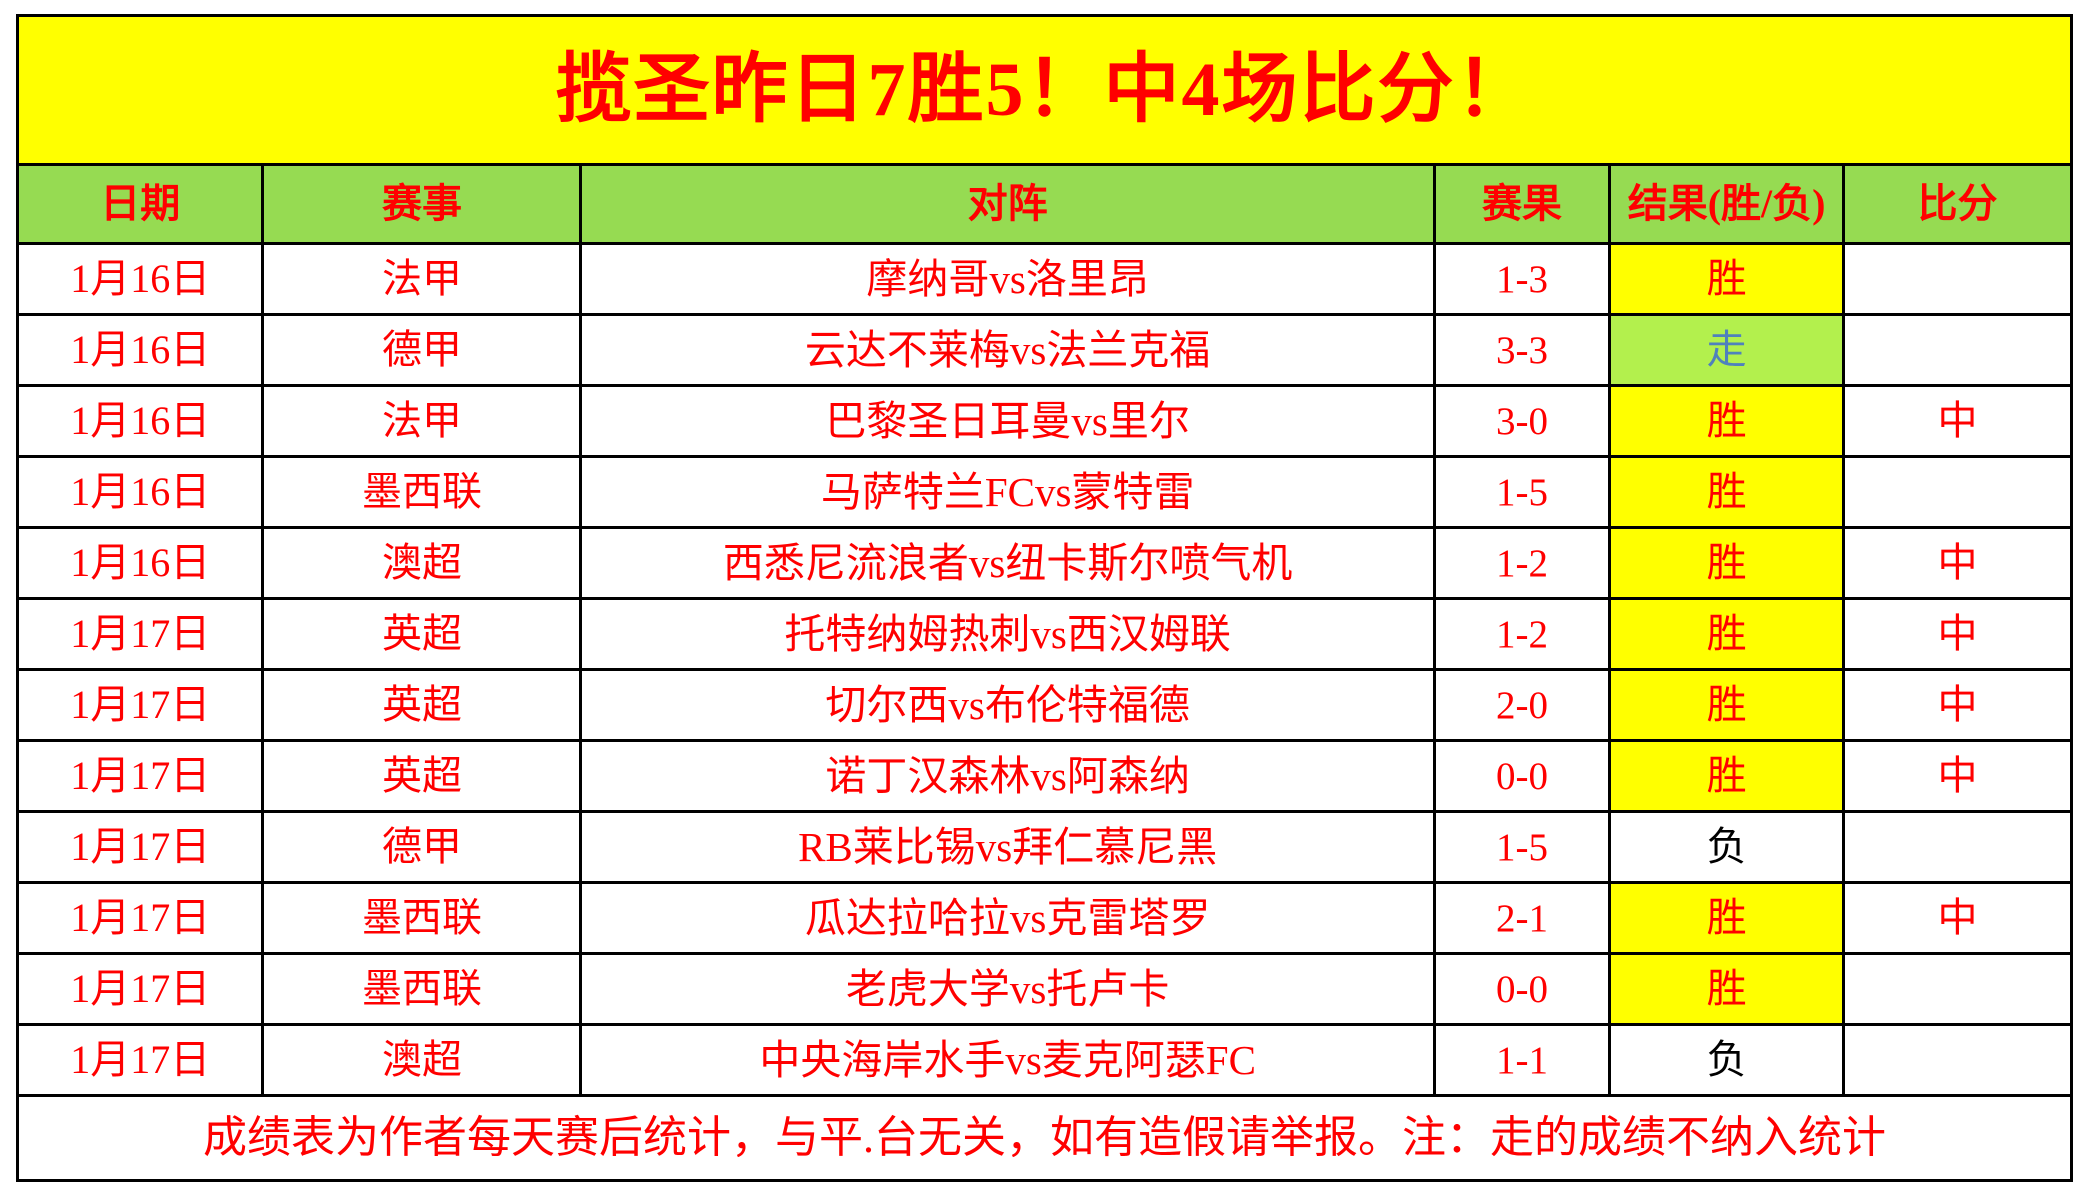 The width and height of the screenshot is (2088, 1196). Describe the element at coordinates (421, 1059) in the screenshot. I see `row-league: 澳超` at that location.